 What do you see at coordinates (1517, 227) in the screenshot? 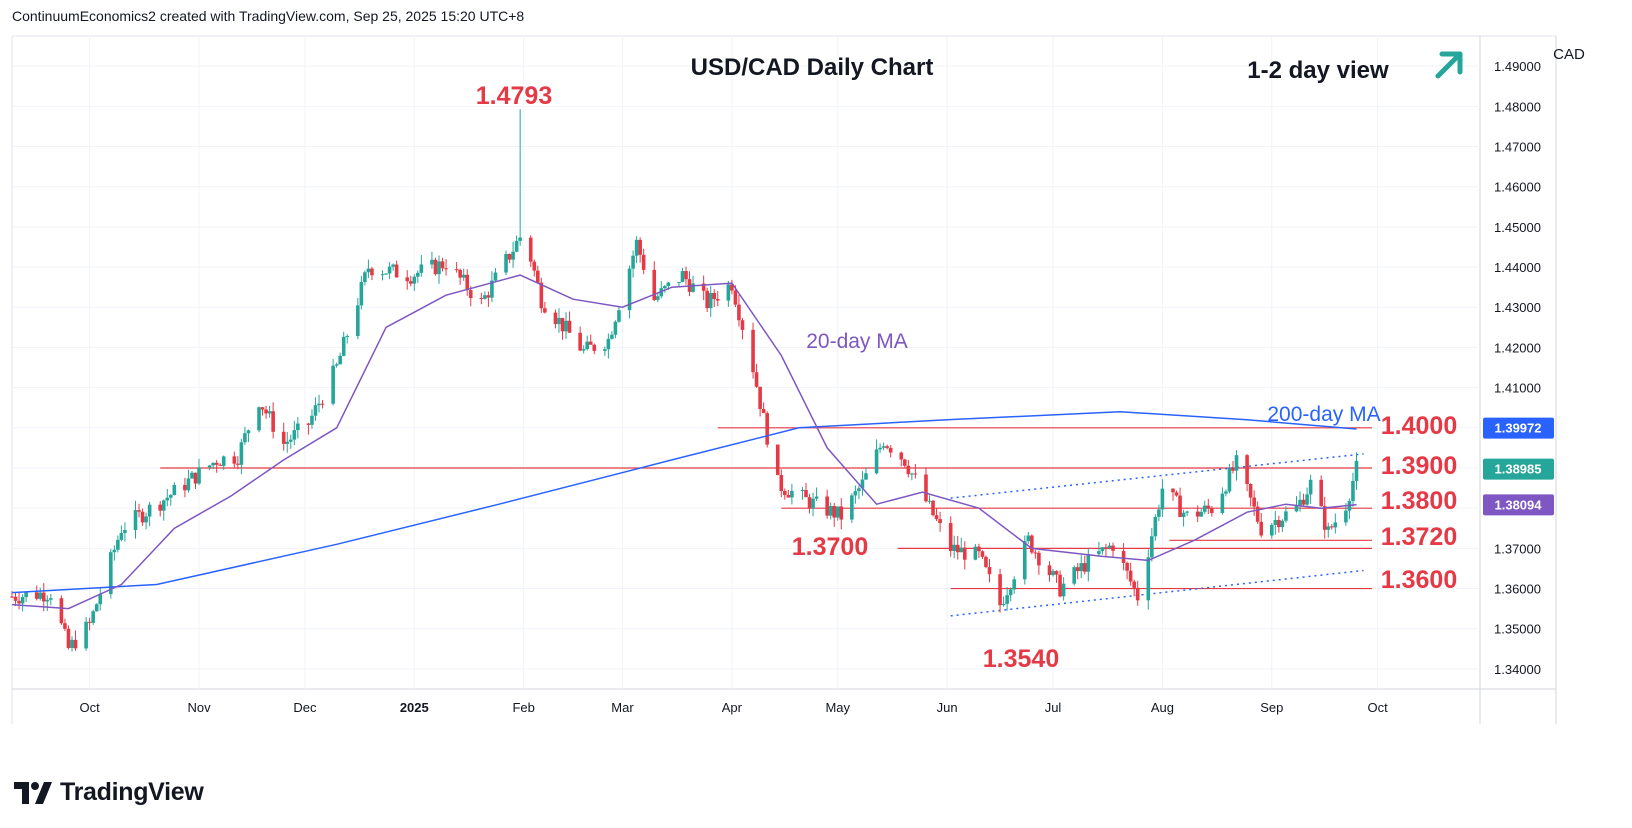
I see `y-tick-label: 1.45000` at bounding box center [1517, 227].